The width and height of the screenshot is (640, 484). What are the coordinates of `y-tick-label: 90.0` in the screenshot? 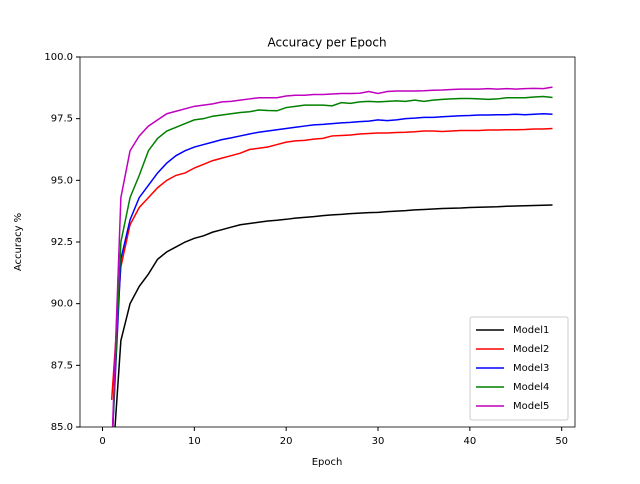 It's located at (62, 304).